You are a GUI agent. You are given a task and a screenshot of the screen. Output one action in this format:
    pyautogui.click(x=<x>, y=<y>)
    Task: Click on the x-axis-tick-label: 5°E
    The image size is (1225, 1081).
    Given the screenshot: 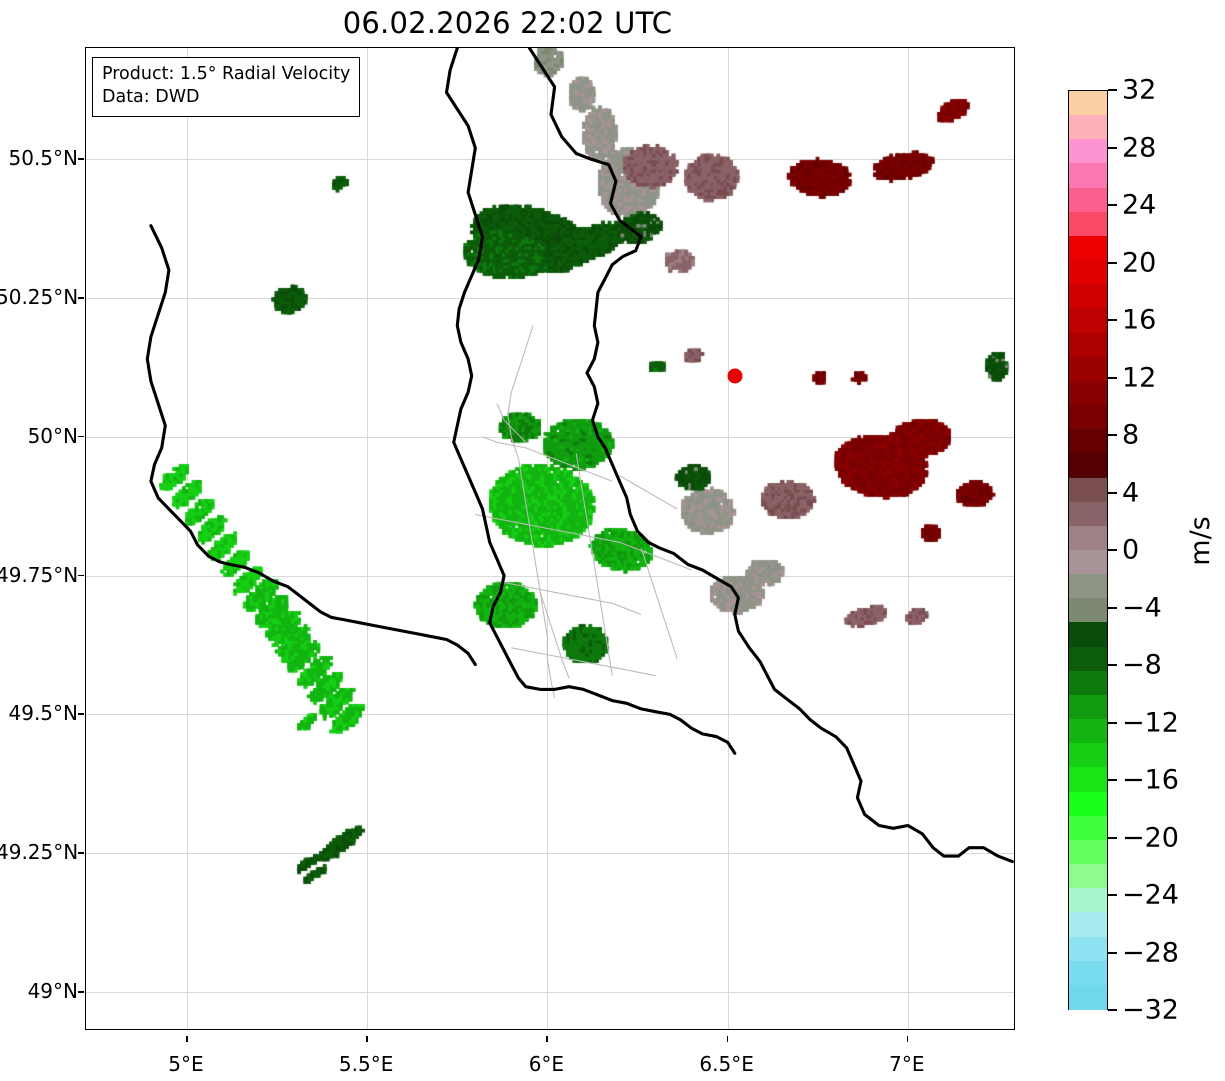 What is the action you would take?
    pyautogui.click(x=186, y=1064)
    